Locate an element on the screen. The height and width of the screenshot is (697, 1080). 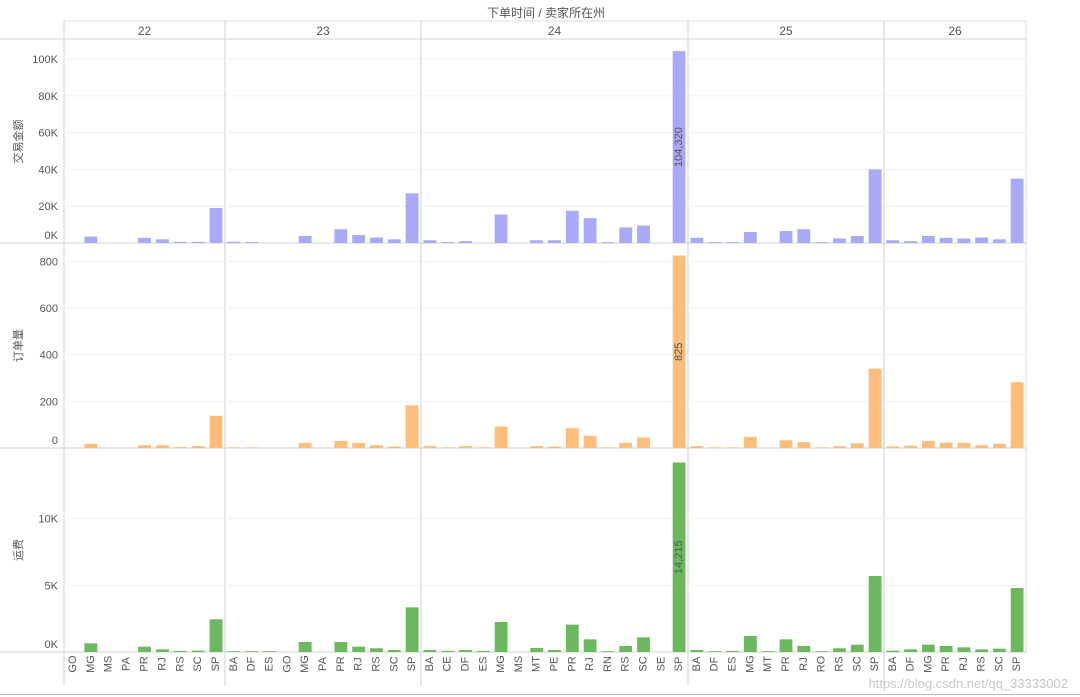
x-category-label: GO is located at coordinates (73, 664).